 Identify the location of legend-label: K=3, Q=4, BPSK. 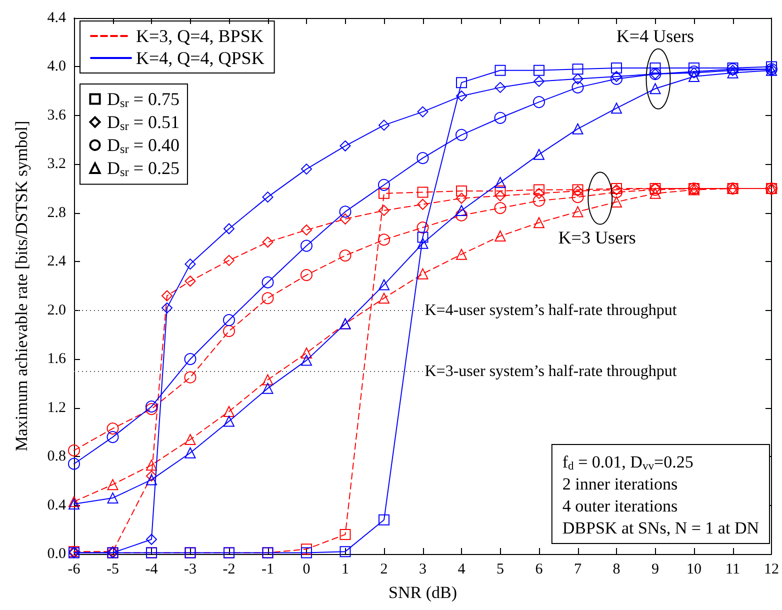
(200, 36).